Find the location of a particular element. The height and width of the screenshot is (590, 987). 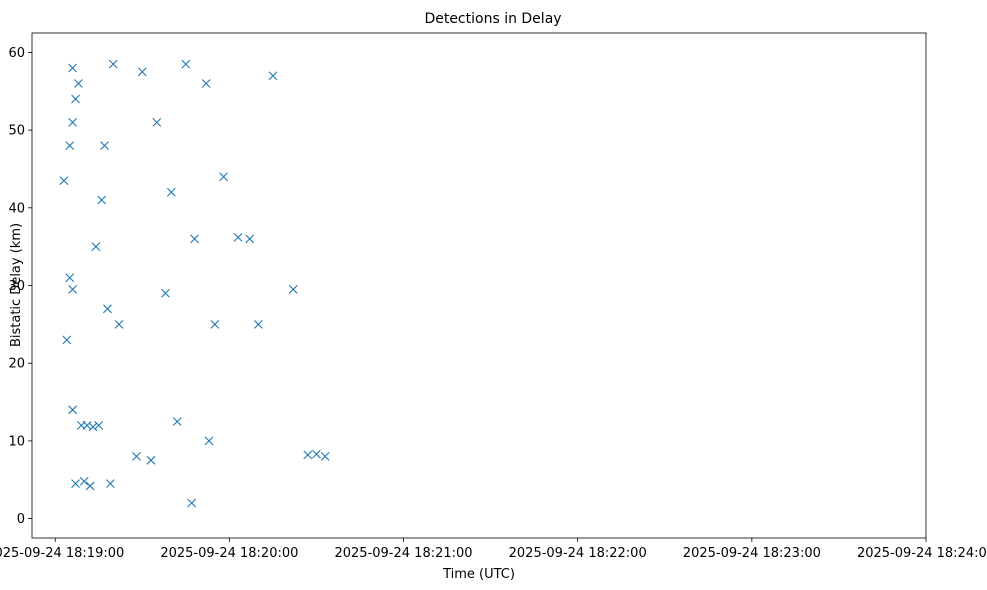

x-tick-label: 2025-09-24 18:21:00 is located at coordinates (403, 553).